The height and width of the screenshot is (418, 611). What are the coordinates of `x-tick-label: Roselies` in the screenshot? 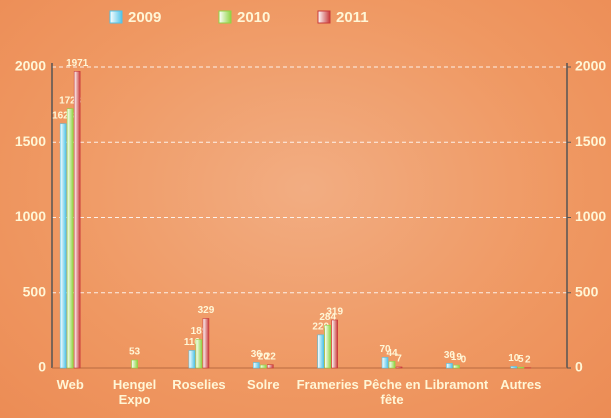 It's located at (199, 384).